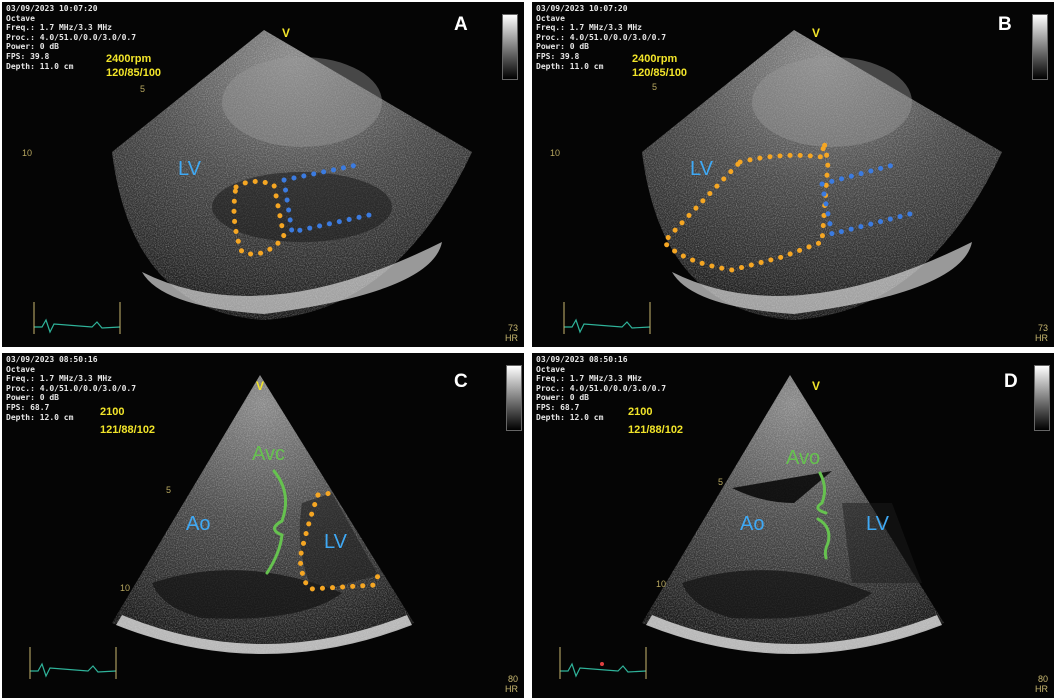 The height and width of the screenshot is (700, 1056). I want to click on valve-leaflet-upper, so click(822, 493).